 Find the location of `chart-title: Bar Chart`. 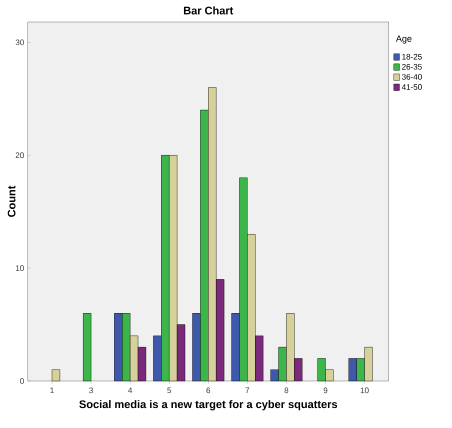

chart-title: Bar Chart is located at coordinates (209, 10).